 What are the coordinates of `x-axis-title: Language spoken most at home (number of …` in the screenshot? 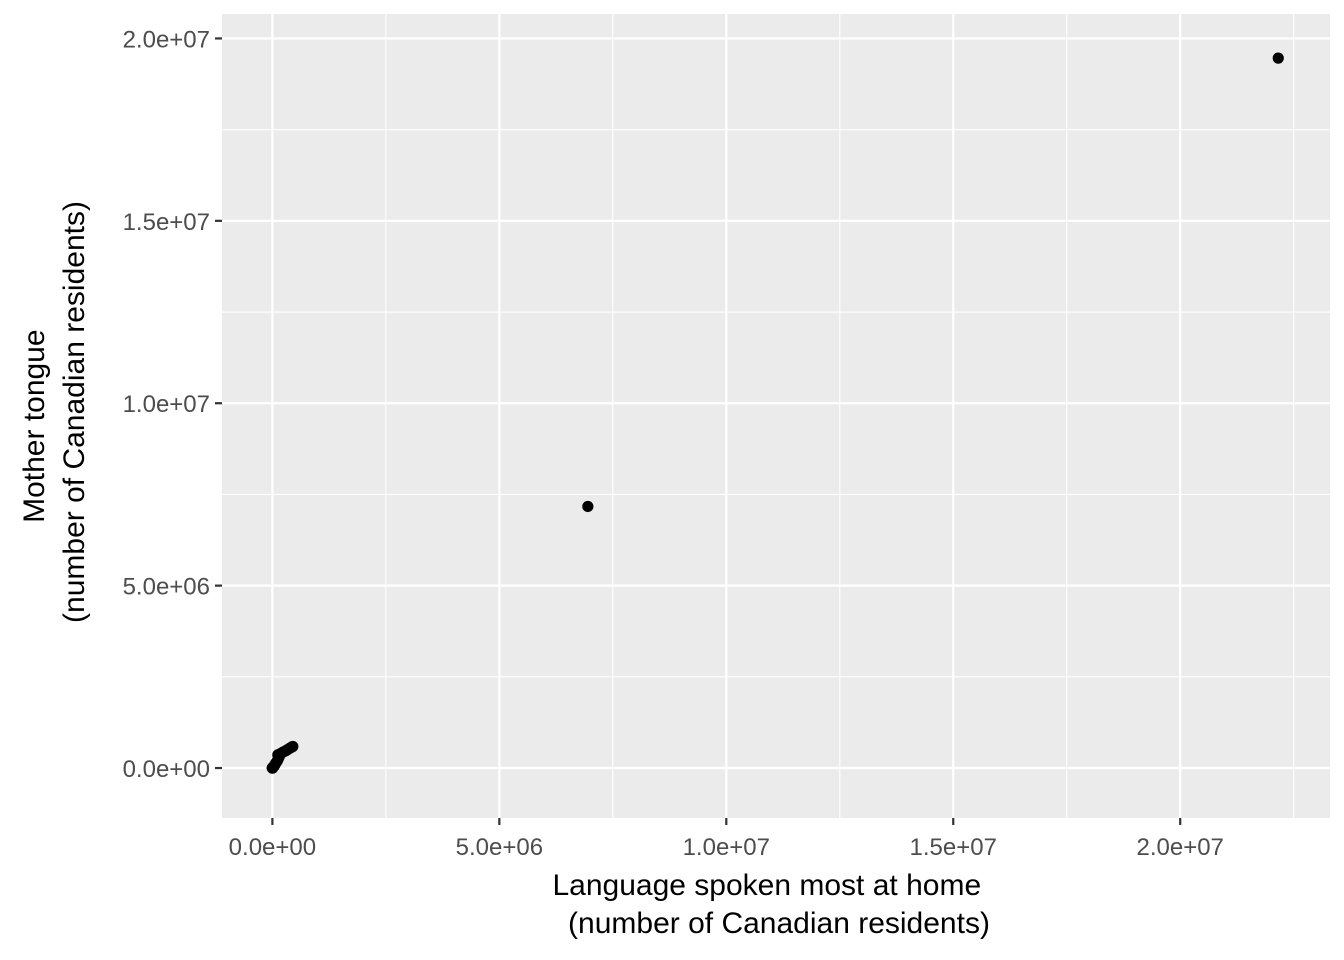 It's located at (771, 904).